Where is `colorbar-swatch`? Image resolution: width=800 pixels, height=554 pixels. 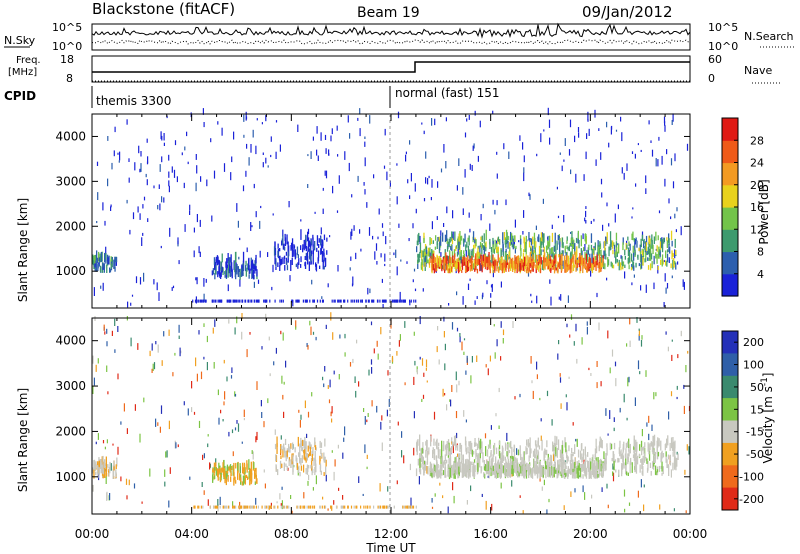
colorbar-swatch is located at coordinates (730, 129).